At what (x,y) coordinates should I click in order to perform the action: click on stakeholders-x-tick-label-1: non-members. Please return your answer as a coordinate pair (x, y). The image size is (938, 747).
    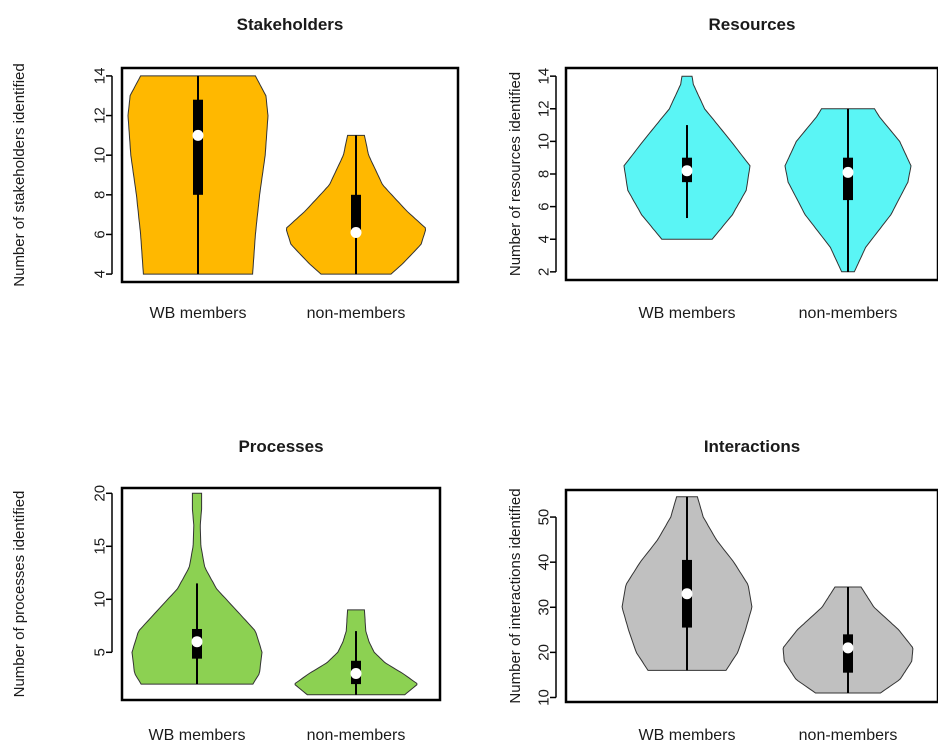
    Looking at the image, I should click on (356, 313).